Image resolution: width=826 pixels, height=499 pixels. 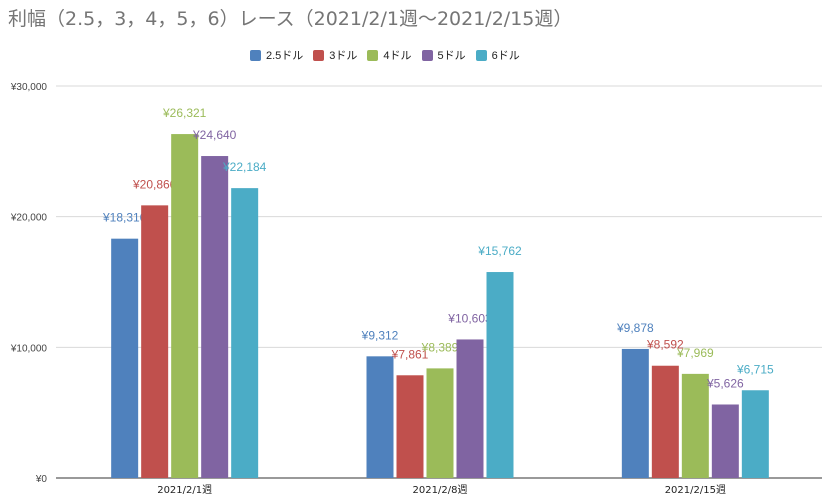 What do you see at coordinates (29, 87) in the screenshot?
I see `y-tick-label: ¥30,000` at bounding box center [29, 87].